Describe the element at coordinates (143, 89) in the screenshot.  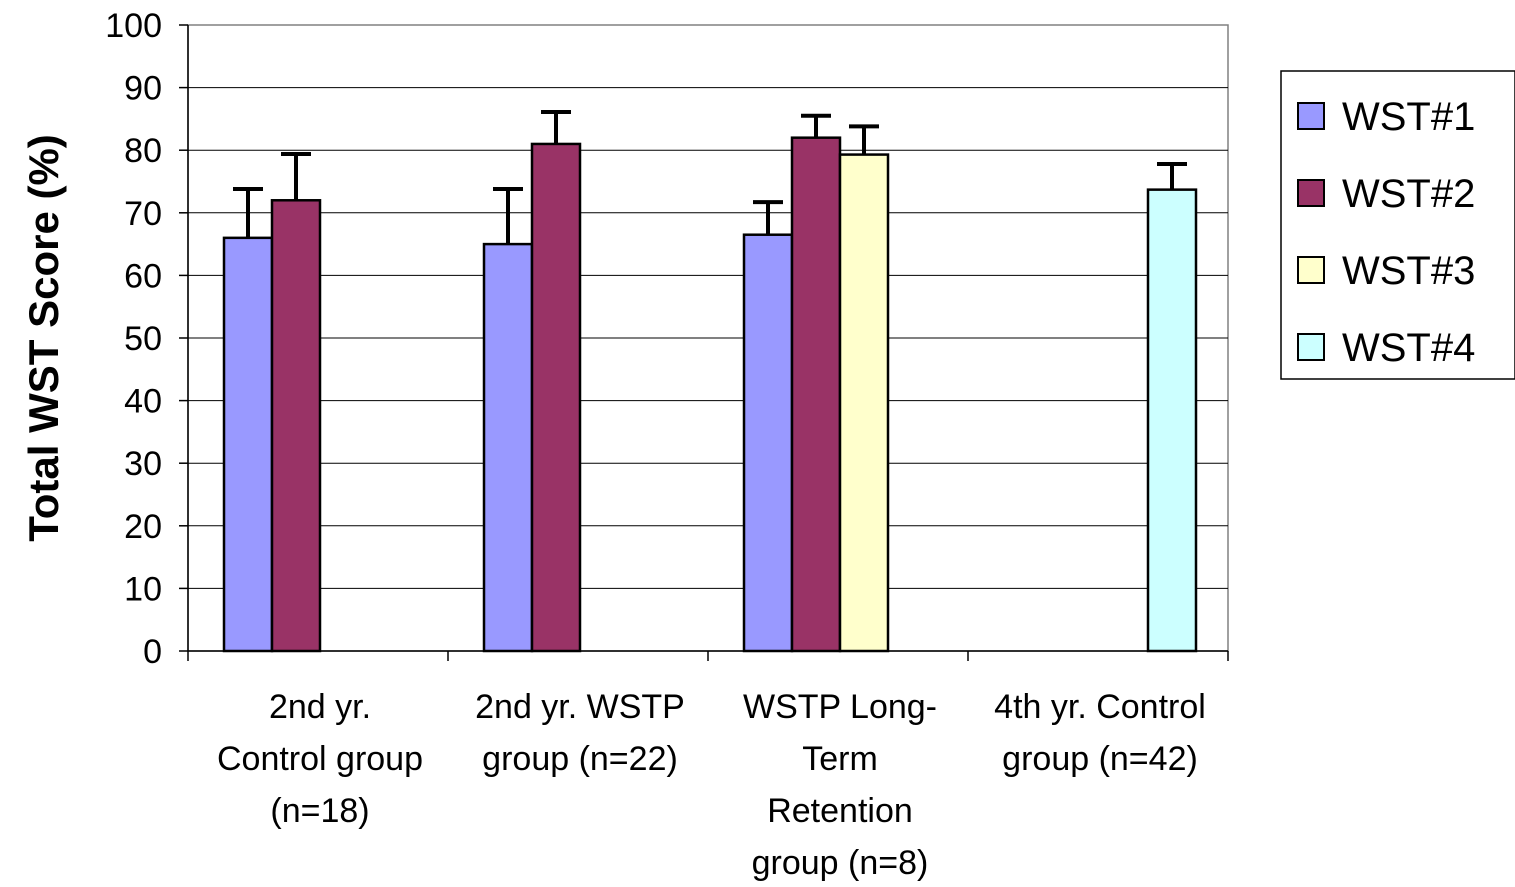
I see `y-tick-label: 90` at that location.